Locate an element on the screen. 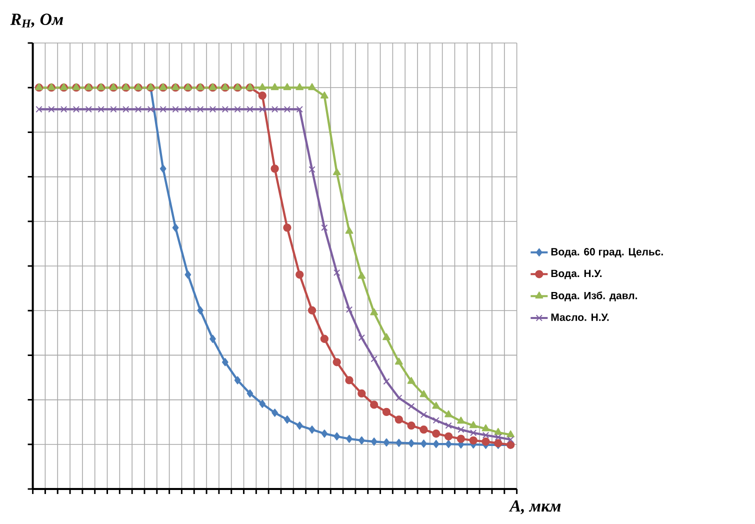 This screenshot has width=755, height=524. legend-label: Масло. Н.У. is located at coordinates (580, 317).